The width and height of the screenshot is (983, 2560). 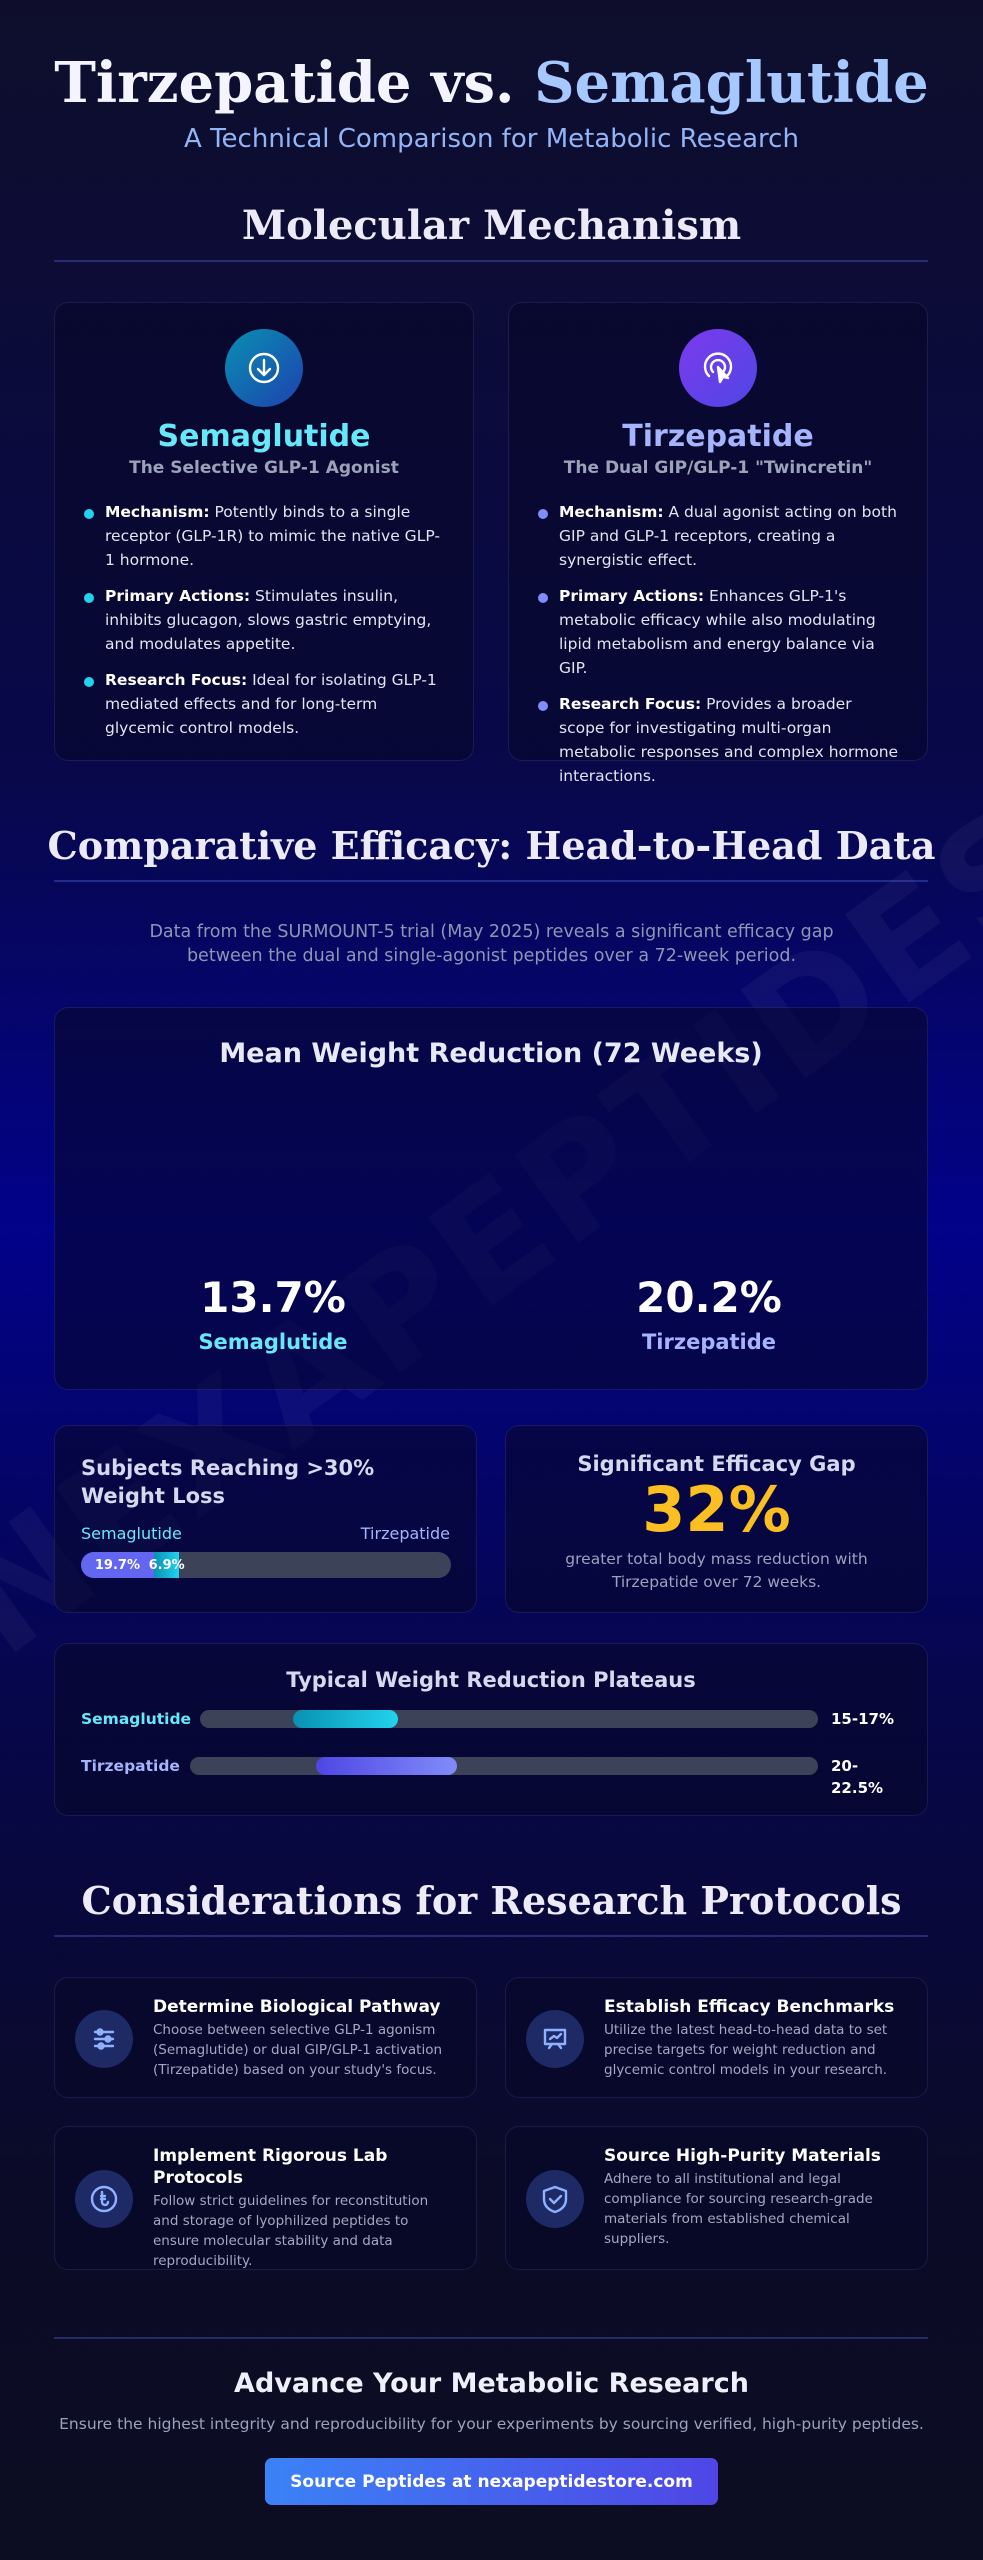 I want to click on consideration-title: Implement Rigorous Lab Protocols, so click(x=270, y=2167).